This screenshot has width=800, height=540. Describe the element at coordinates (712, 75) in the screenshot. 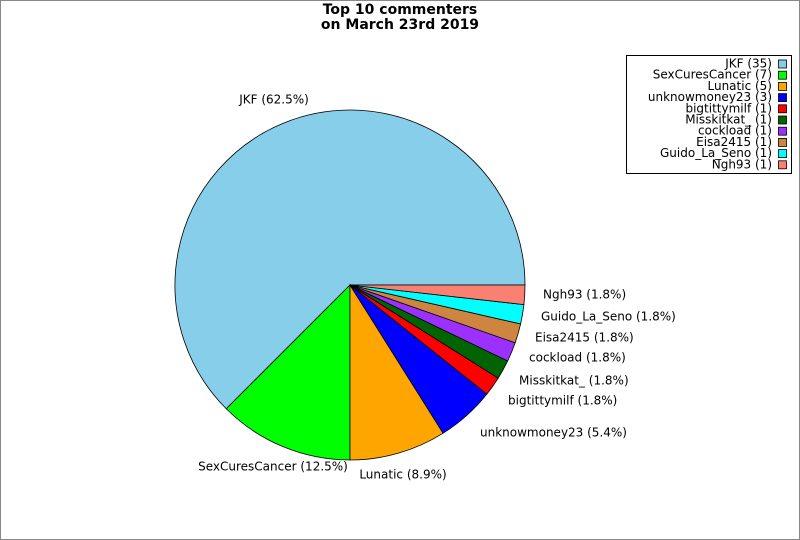

I see `legend-label: SexCuresCancer (7)` at that location.